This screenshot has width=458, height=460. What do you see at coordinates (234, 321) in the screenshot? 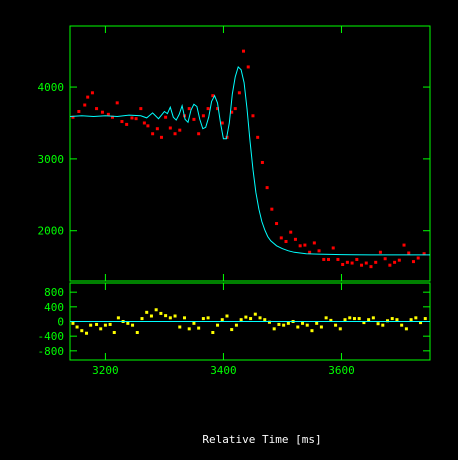
I see `residual-panel: -800 -4000 400 800` at bounding box center [234, 321].